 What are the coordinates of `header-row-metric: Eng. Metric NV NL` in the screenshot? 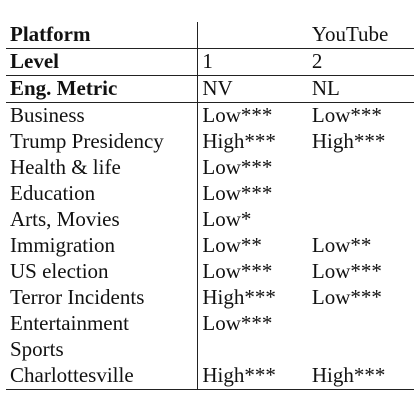 It's located at (210, 89).